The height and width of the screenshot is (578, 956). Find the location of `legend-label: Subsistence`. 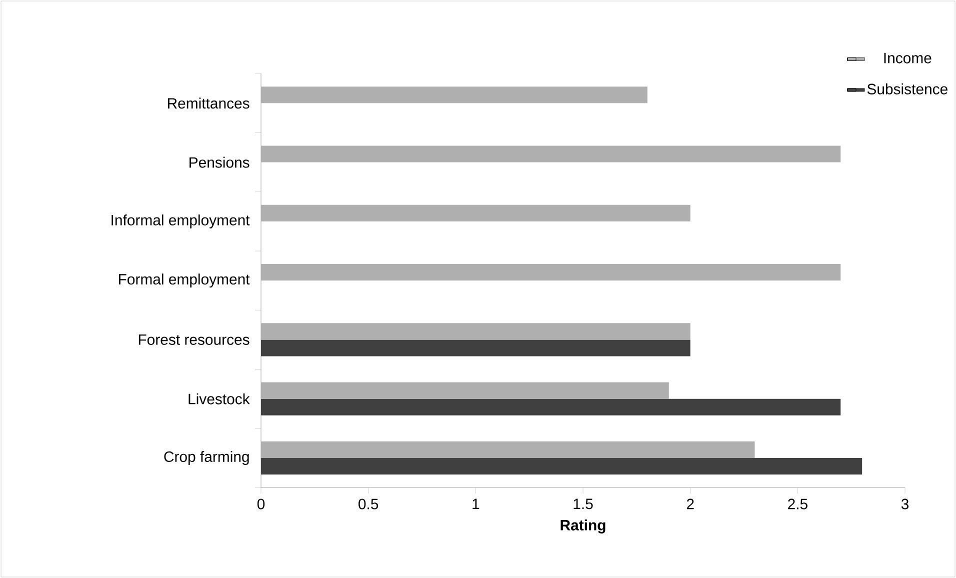

legend-label: Subsistence is located at coordinates (907, 88).